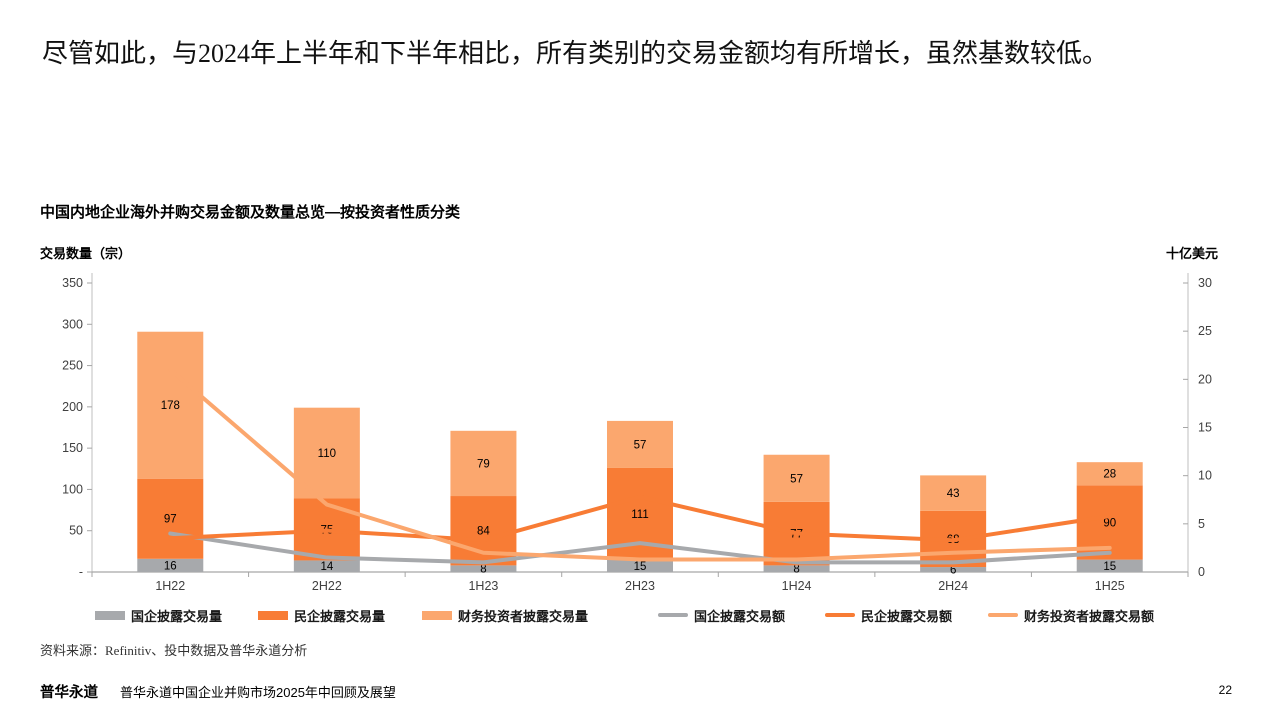  Describe the element at coordinates (523, 616) in the screenshot. I see `legend-label: 财务投资者披露交易量` at that location.